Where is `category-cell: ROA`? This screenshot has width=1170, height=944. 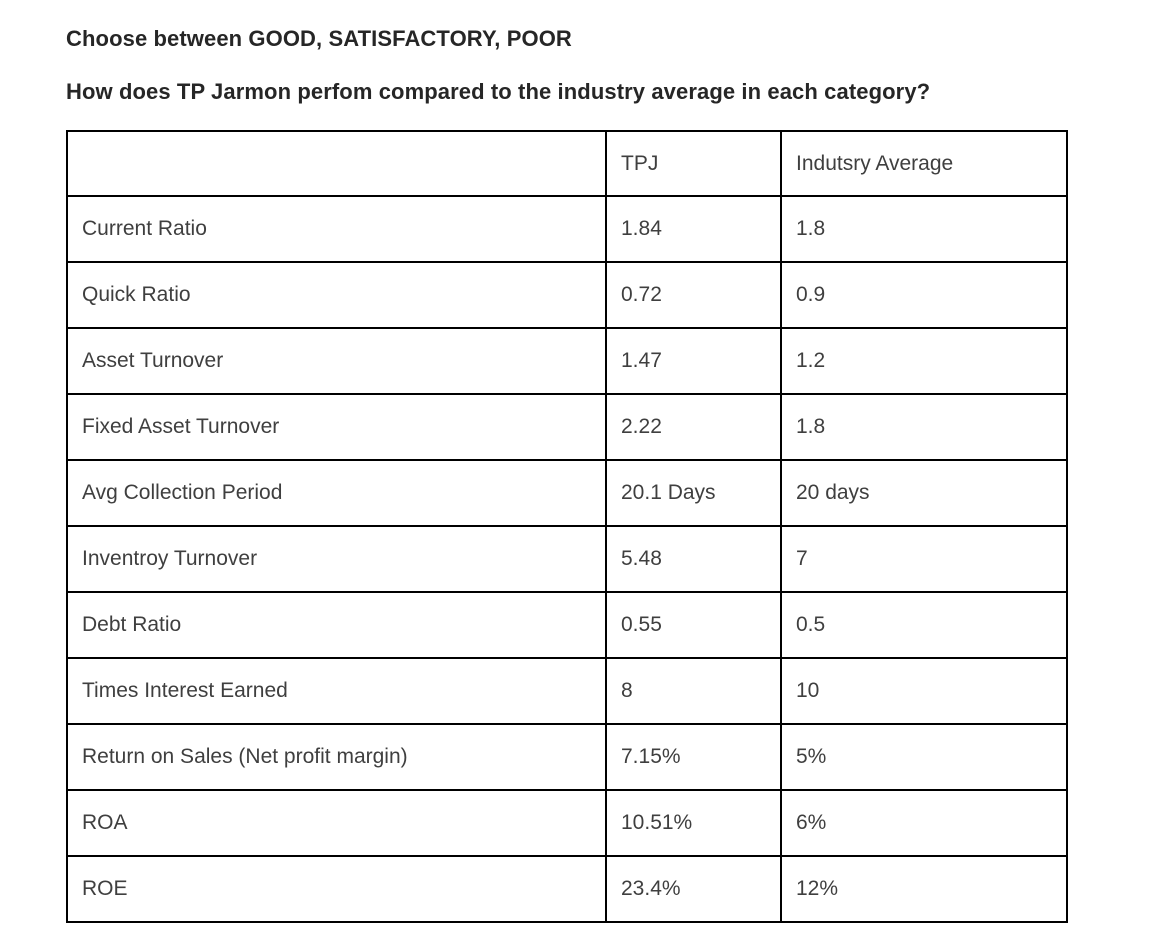 category-cell: ROA is located at coordinates (336, 823).